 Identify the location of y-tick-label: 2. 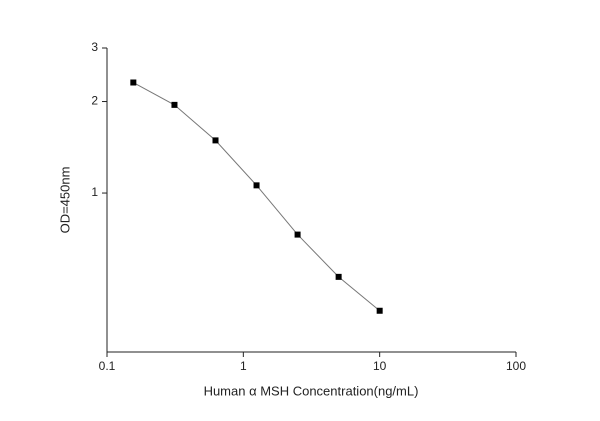
(94, 101).